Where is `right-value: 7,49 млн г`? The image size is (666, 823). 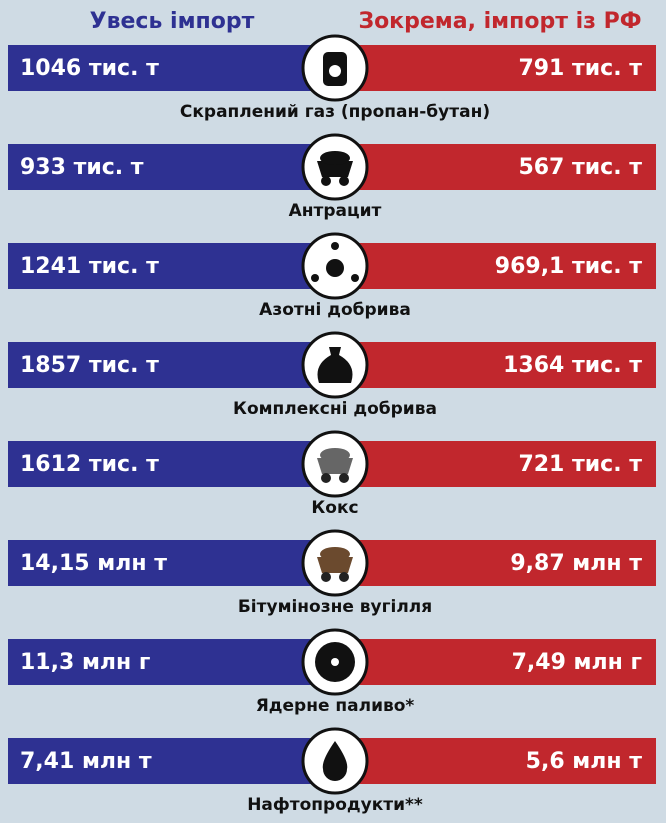
right-value: 7,49 млн г is located at coordinates (577, 662).